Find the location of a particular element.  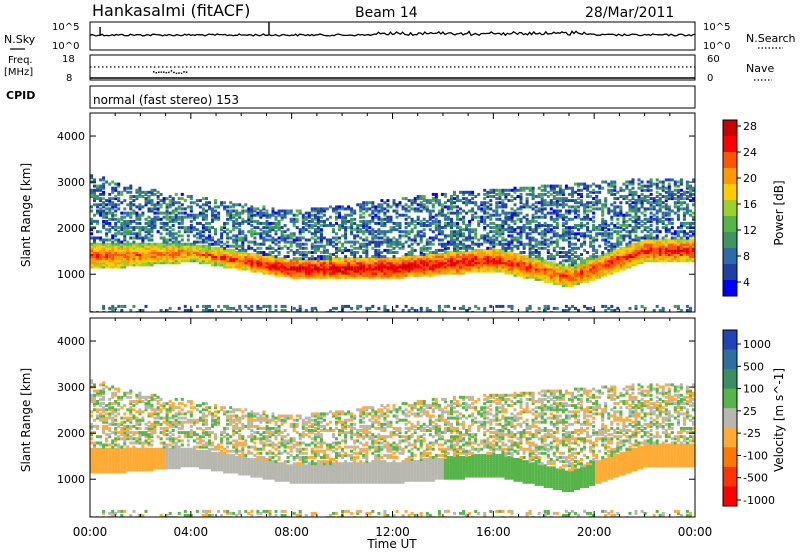

nsky-tick-lo: 10^0 is located at coordinates (65, 46).